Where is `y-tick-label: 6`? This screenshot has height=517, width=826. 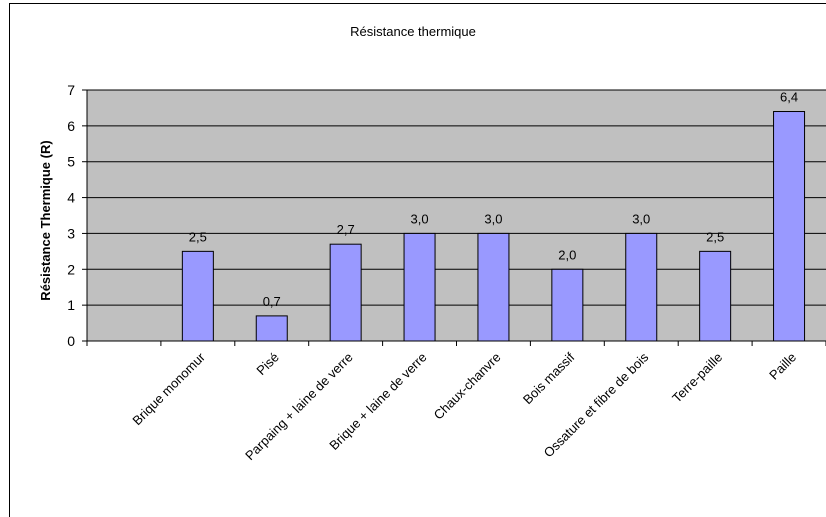 y-tick-label: 6 is located at coordinates (71, 126).